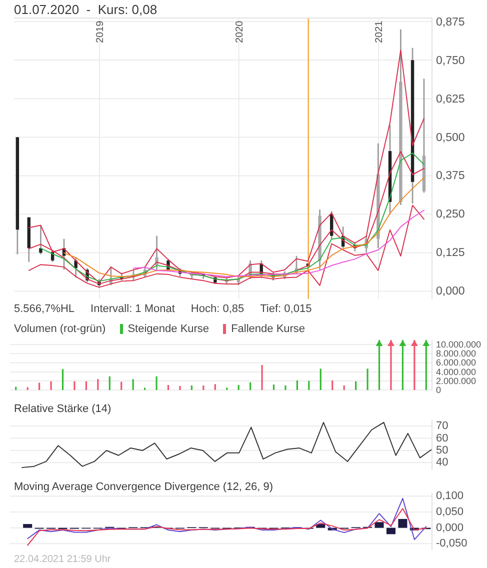 The height and width of the screenshot is (568, 487). What do you see at coordinates (100, 31) in the screenshot?
I see `x-tick-label: 2019` at bounding box center [100, 31].